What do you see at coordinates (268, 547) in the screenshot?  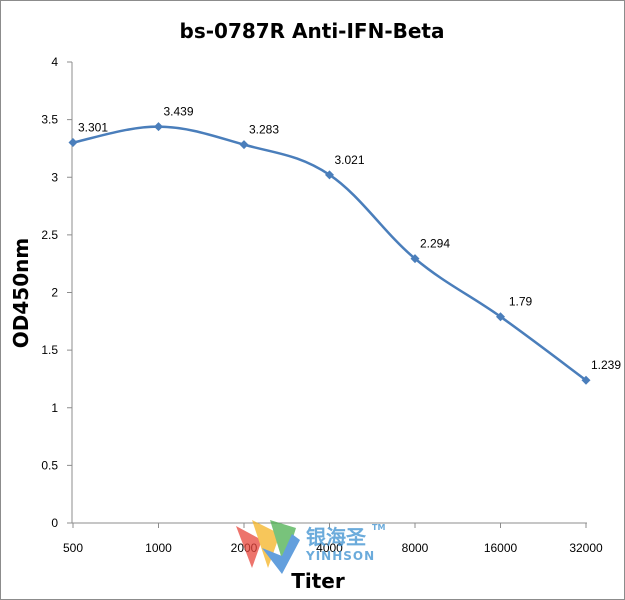 I see `watermark-emblem-icon` at bounding box center [268, 547].